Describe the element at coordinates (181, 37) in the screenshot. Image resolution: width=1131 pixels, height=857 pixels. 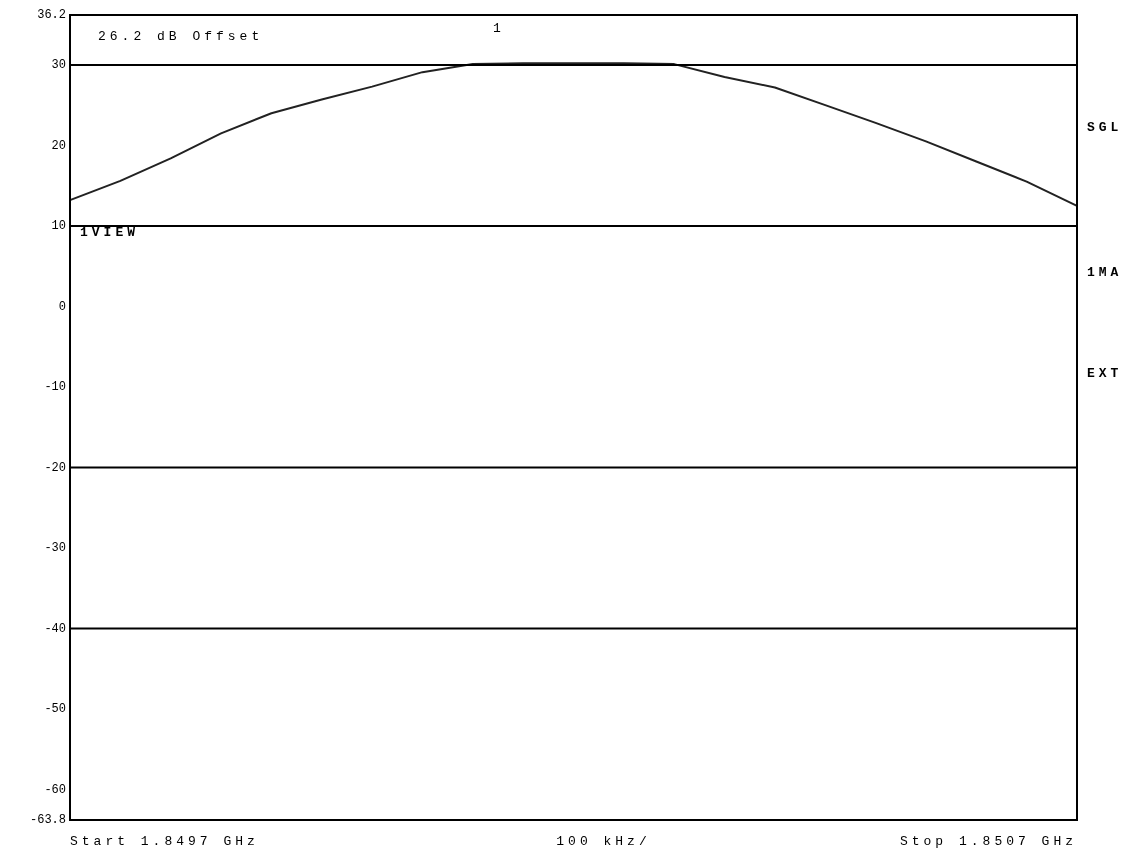
I see `annotation: 26.2 dB Offset` at that location.